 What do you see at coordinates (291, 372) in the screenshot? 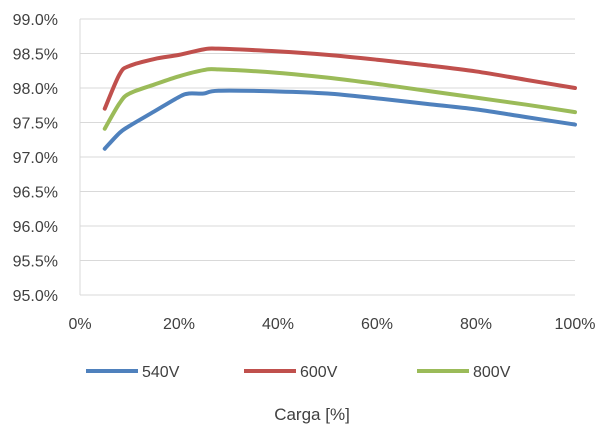
I see `legend-item-600v: 600V` at bounding box center [291, 372].